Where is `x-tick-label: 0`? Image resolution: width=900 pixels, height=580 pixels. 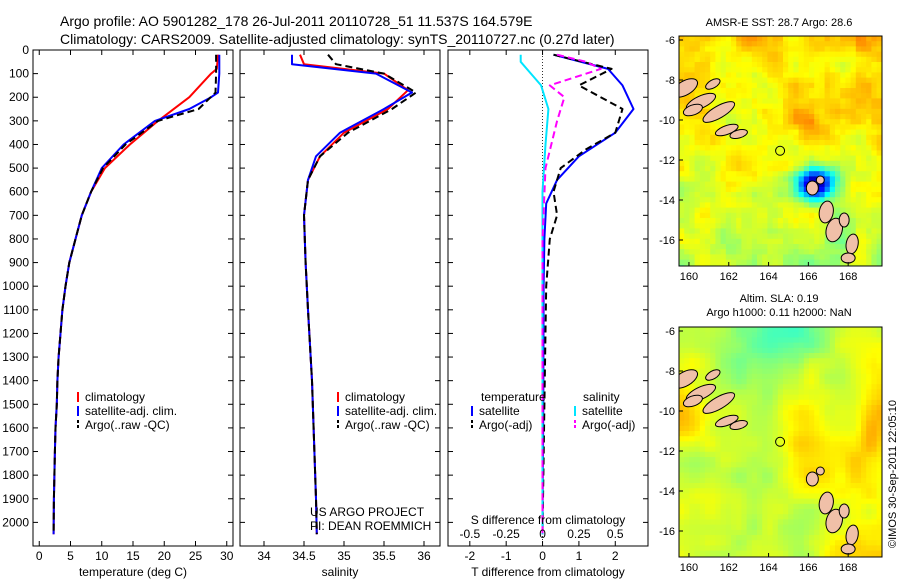
x-tick-label: 0 is located at coordinates (39, 556).